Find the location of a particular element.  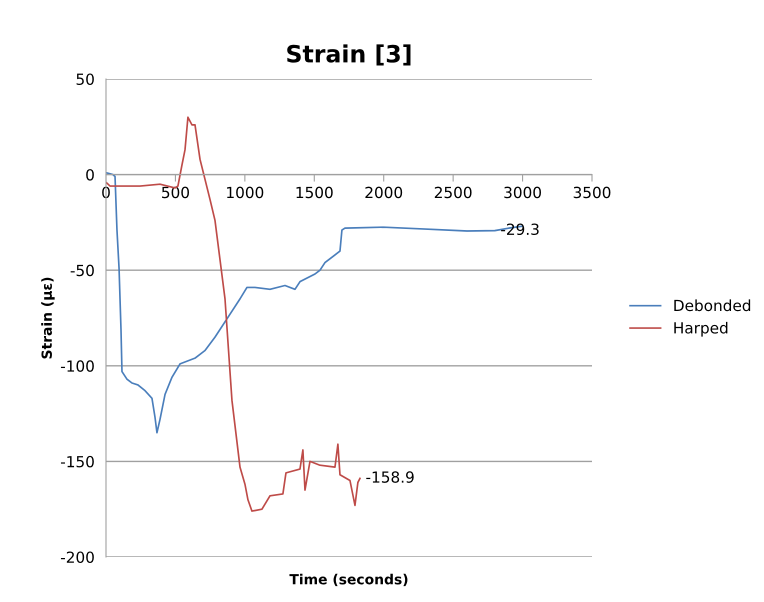

y-tick-label: 0 is located at coordinates (90, 175).